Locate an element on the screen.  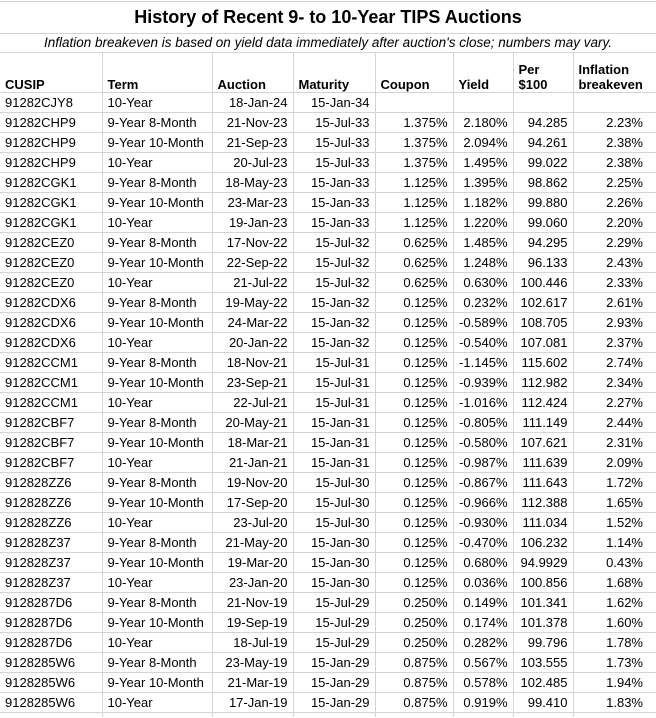
cell-per-100: 102.617 is located at coordinates (543, 302).